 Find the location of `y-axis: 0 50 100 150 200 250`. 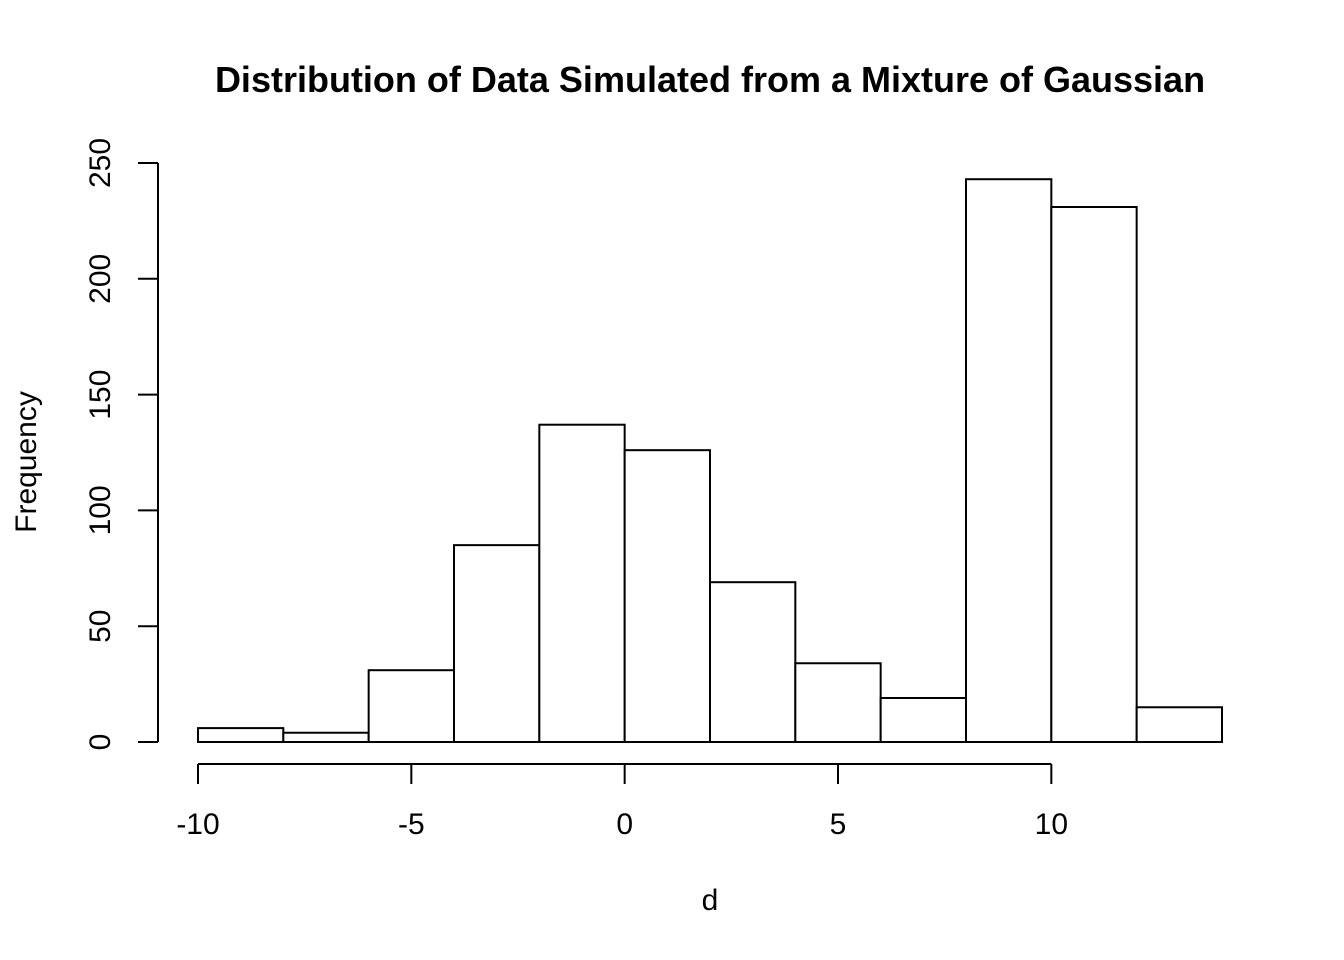

y-axis: 0 50 100 150 200 250 is located at coordinates (121, 444).